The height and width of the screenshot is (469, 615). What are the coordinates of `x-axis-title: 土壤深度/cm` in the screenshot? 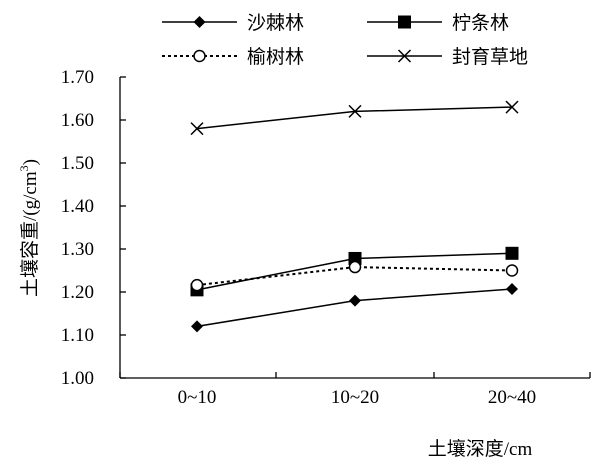 It's located at (480, 449).